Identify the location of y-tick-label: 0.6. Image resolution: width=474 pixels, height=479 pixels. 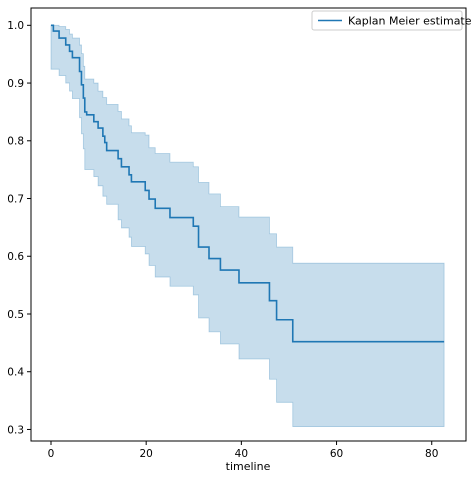
(15, 257).